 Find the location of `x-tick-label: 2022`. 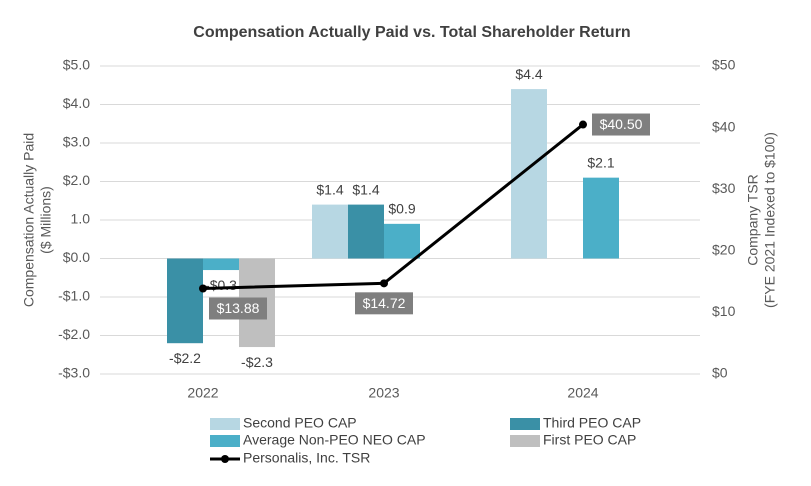

x-tick-label: 2022 is located at coordinates (202, 393).